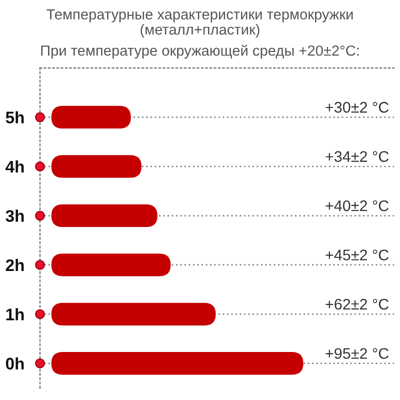  What do you see at coordinates (357, 304) in the screenshot?
I see `data-label: +62±2 °C` at bounding box center [357, 304].